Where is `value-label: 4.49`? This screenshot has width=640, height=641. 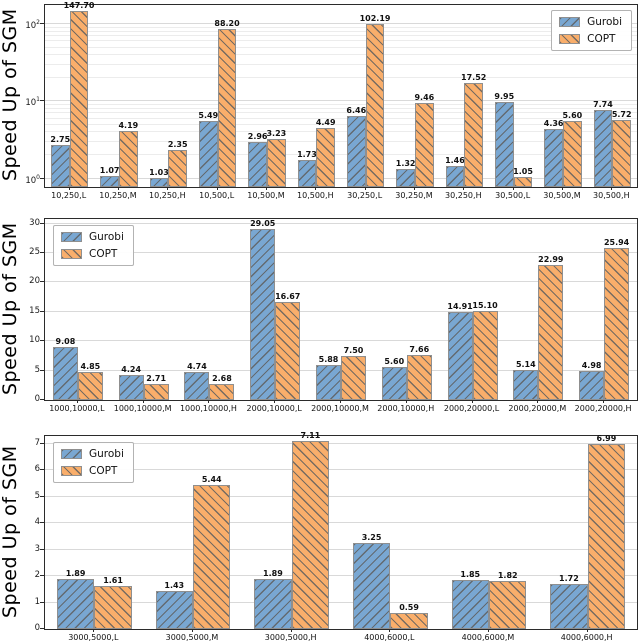
value-label: 4.49 is located at coordinates (325, 123).